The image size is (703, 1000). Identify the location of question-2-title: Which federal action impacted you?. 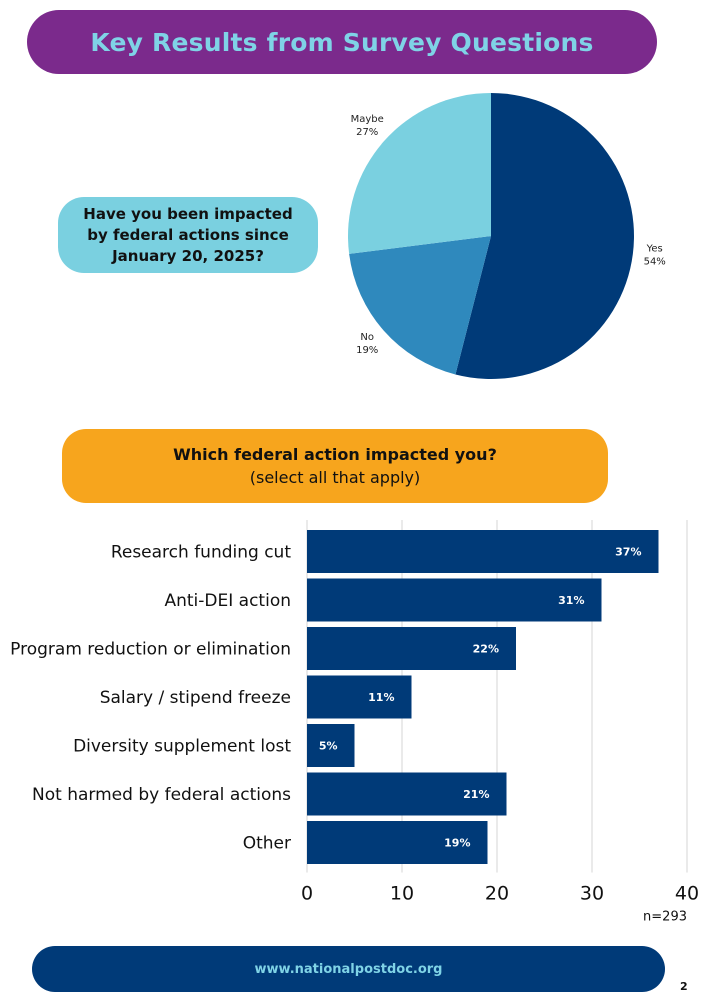
(335, 454).